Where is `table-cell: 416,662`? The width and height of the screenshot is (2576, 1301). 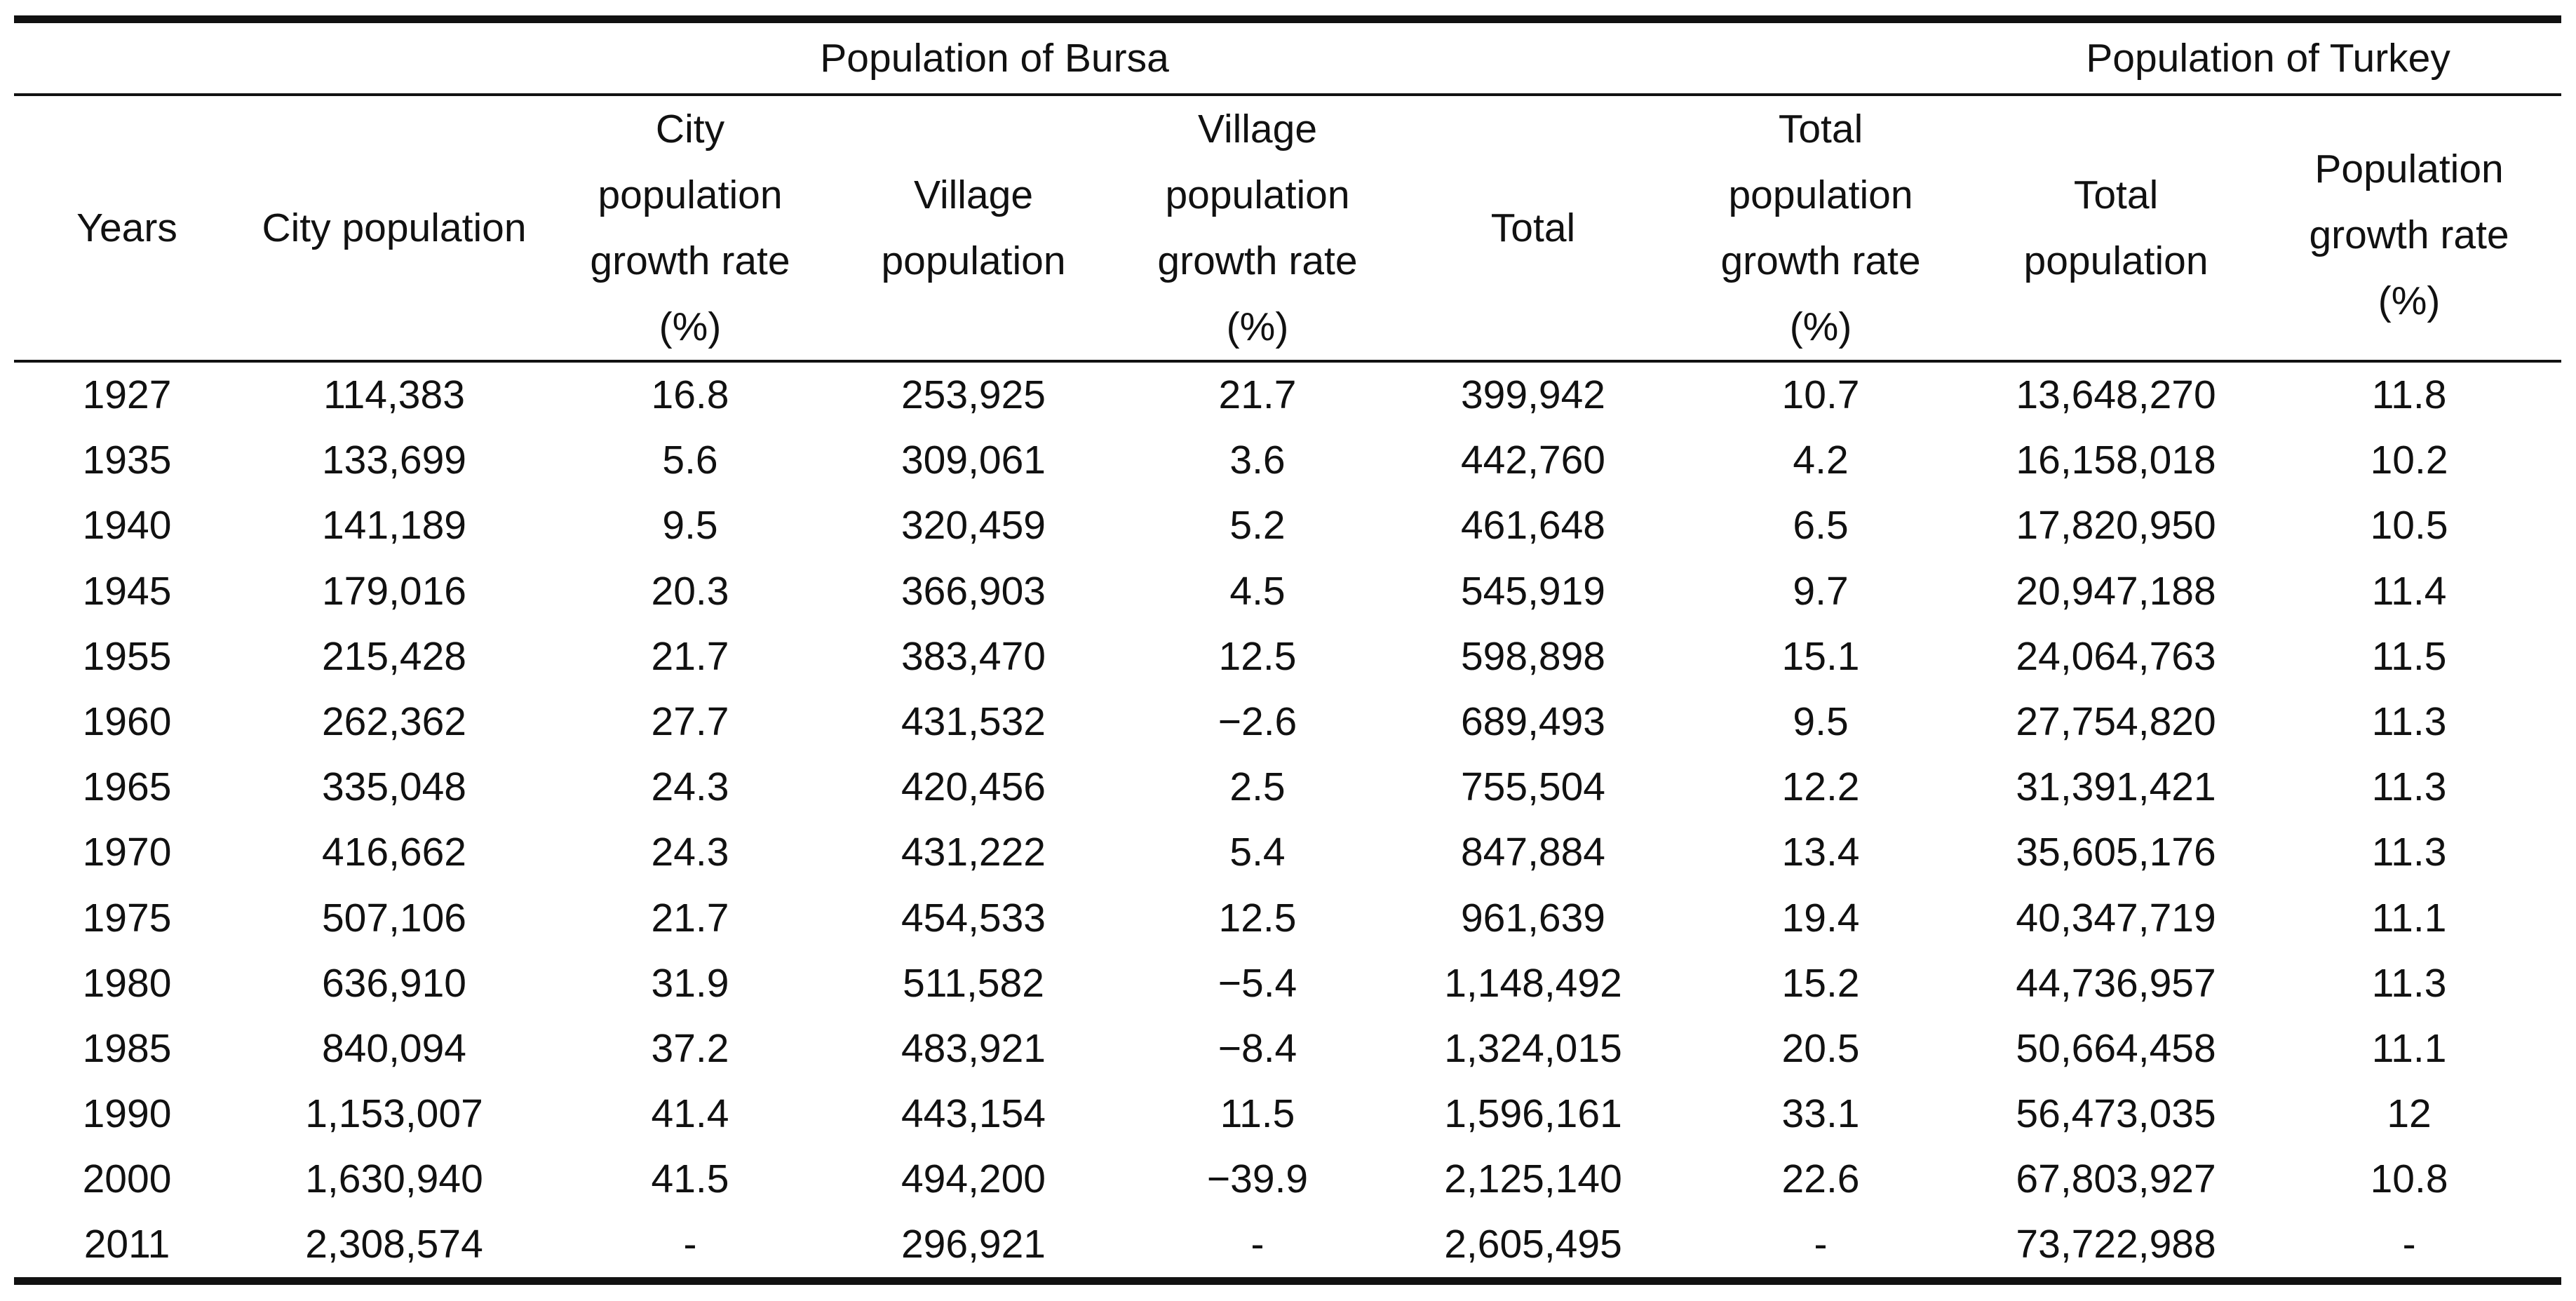
table-cell: 416,662 is located at coordinates (394, 853).